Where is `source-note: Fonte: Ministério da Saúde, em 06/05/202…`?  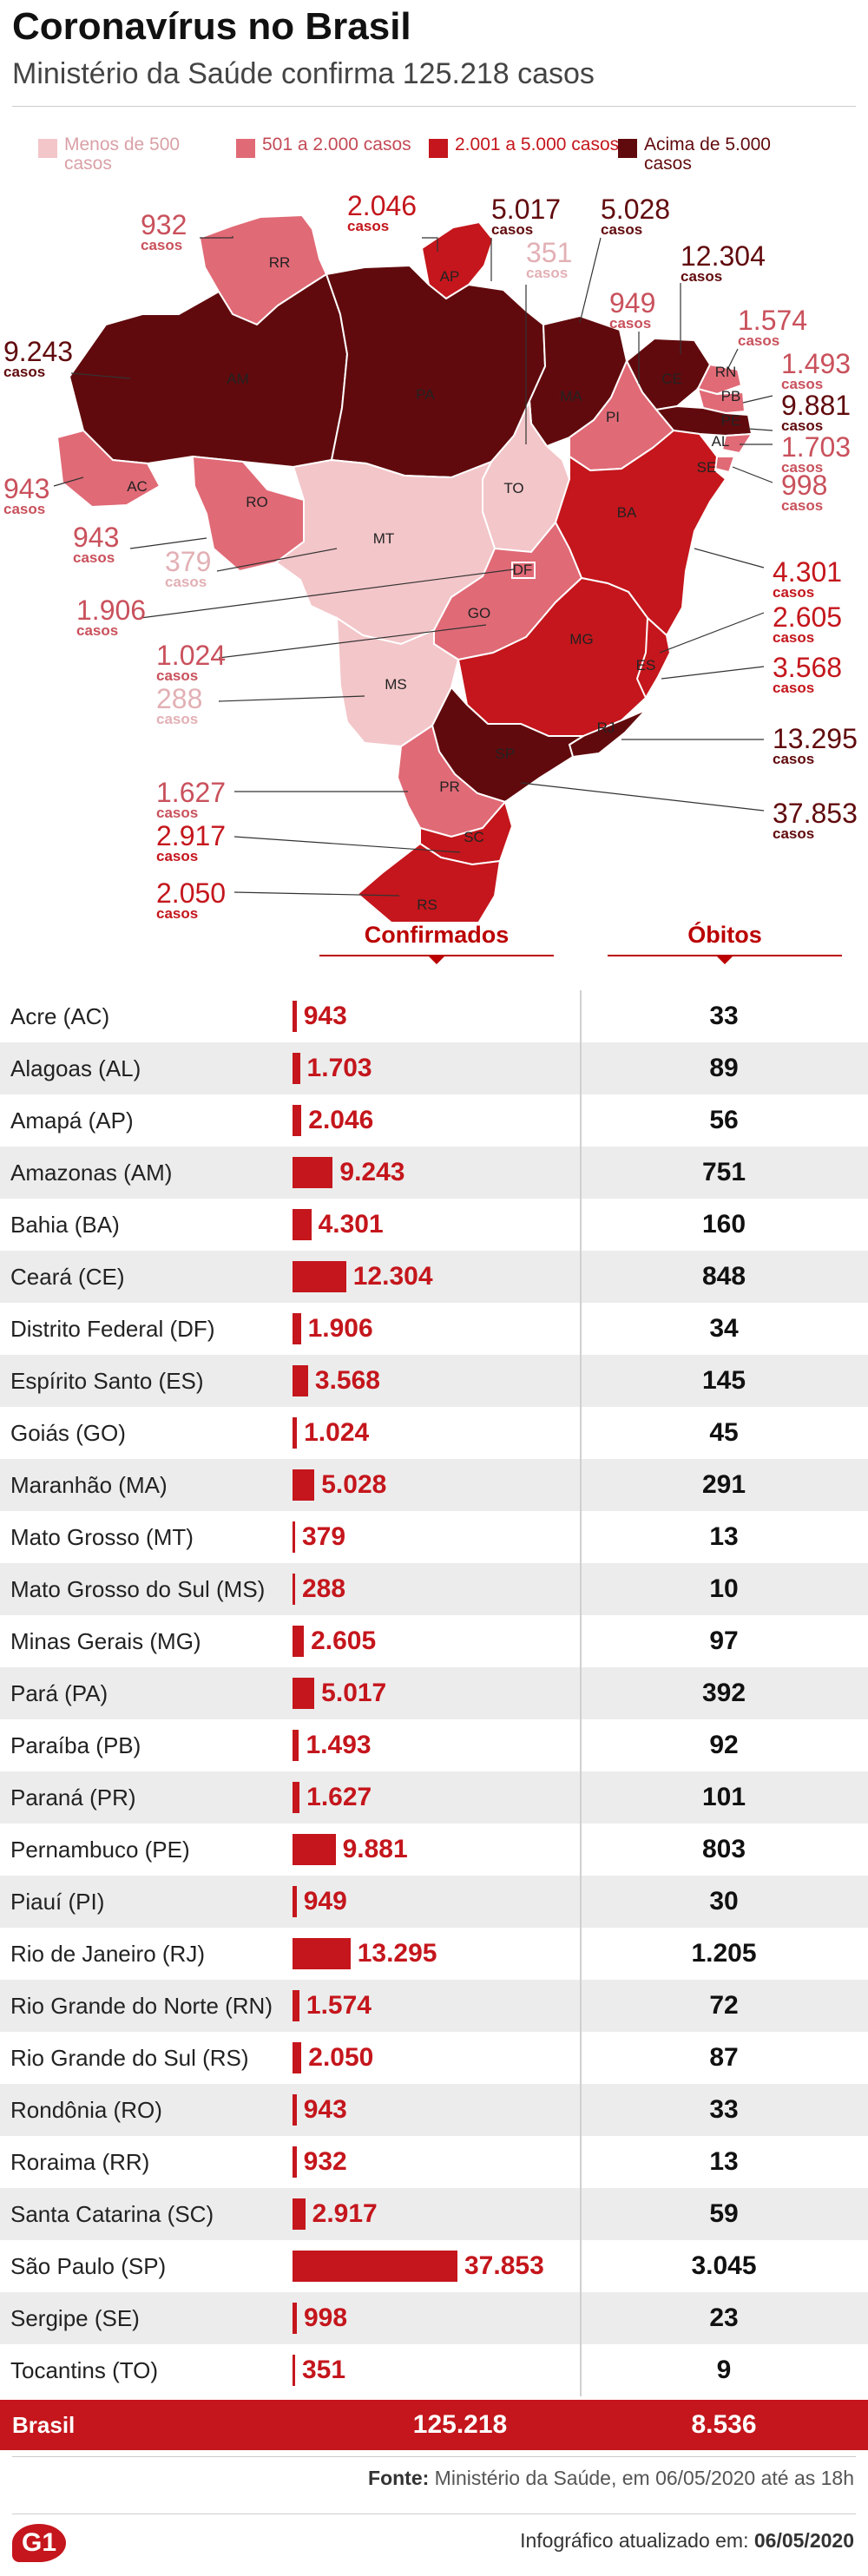
source-note: Fonte: Ministério da Saúde, em 06/05/202… is located at coordinates (611, 2478).